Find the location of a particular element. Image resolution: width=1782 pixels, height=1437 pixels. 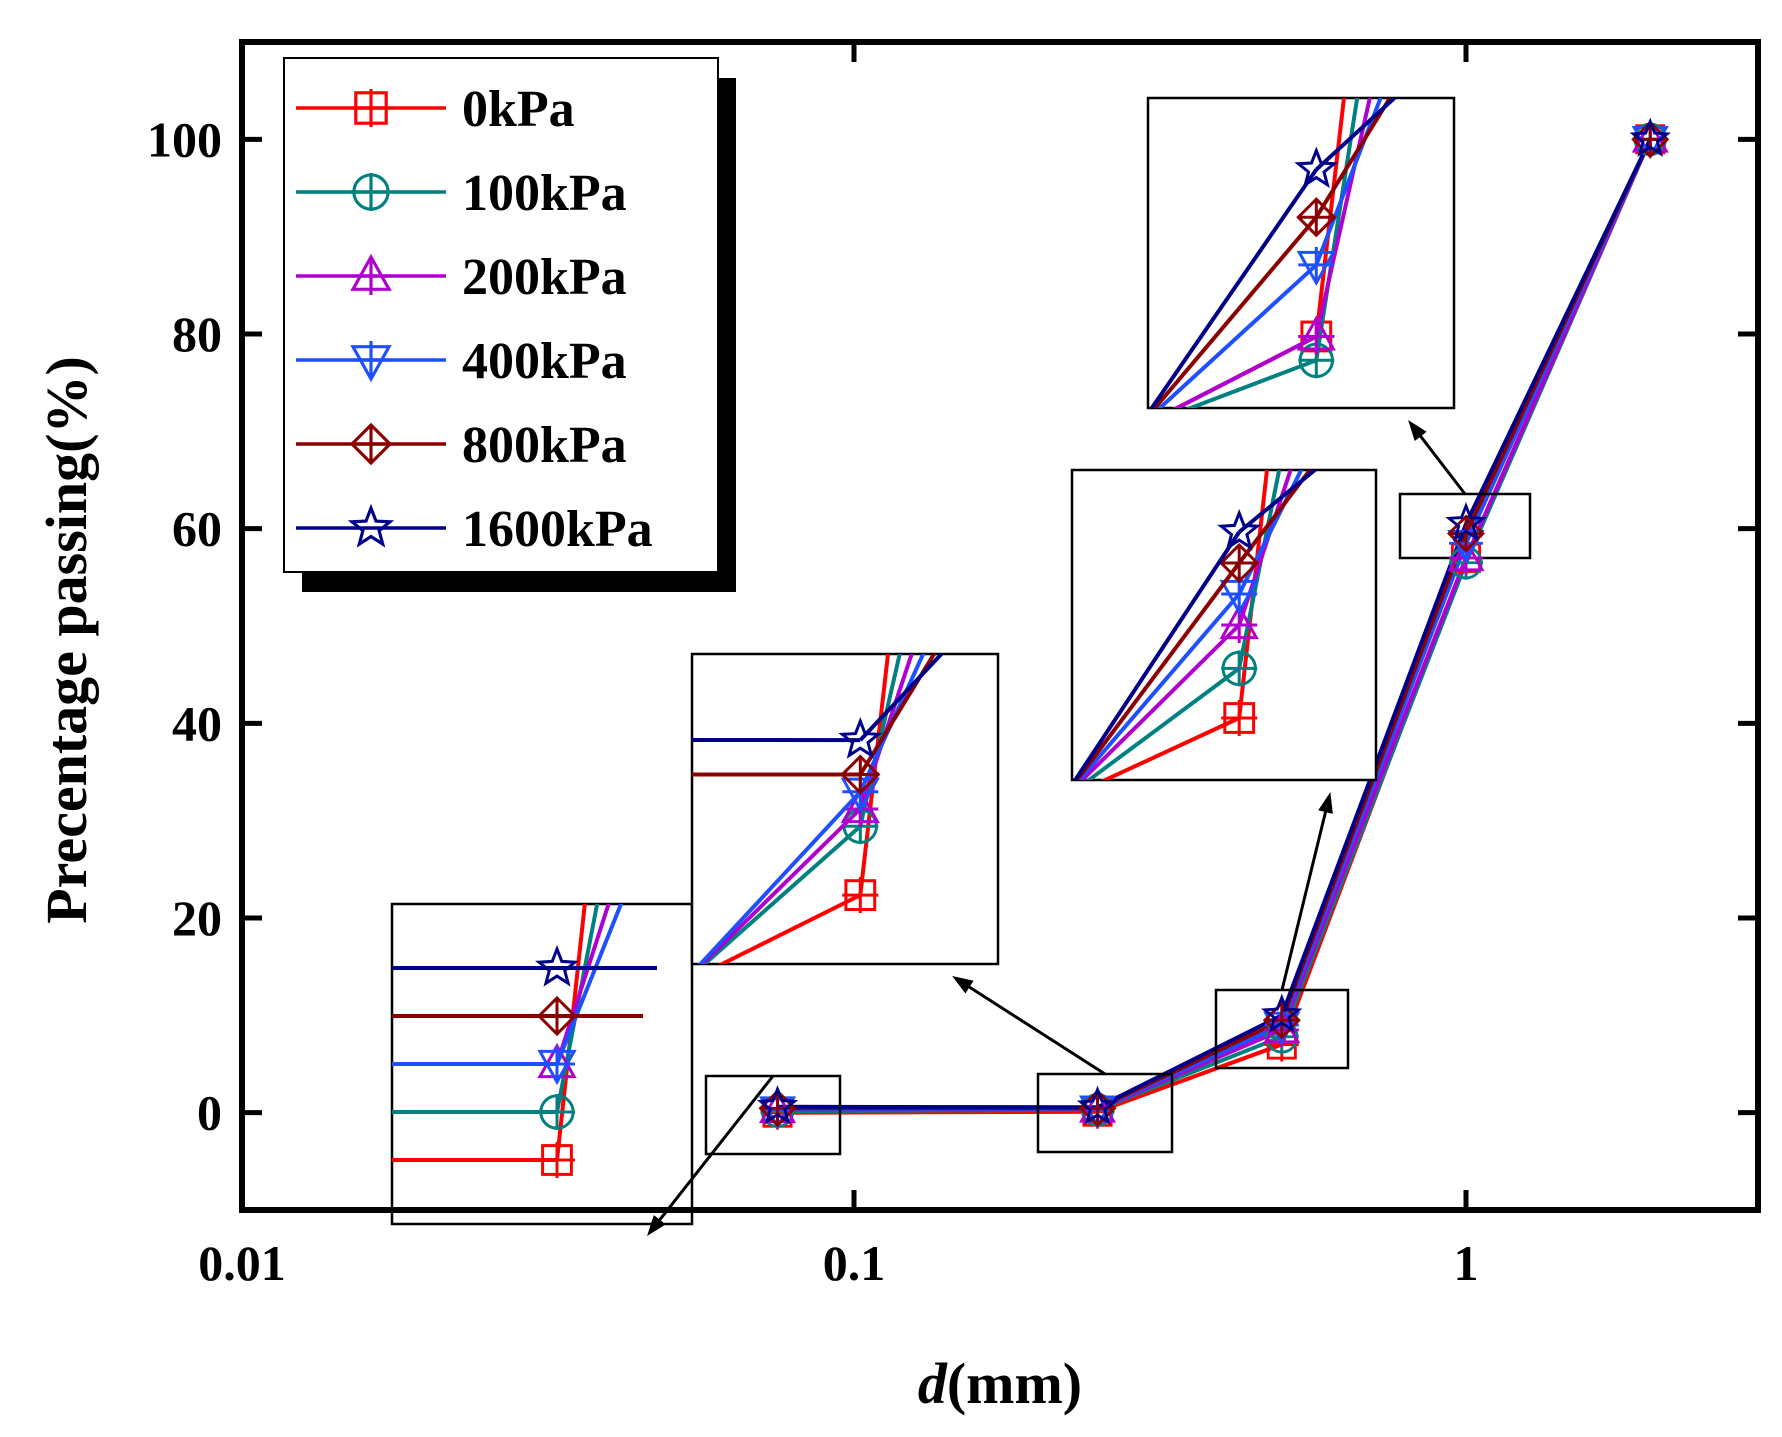

legend-marker-100kPa is located at coordinates (371, 192).